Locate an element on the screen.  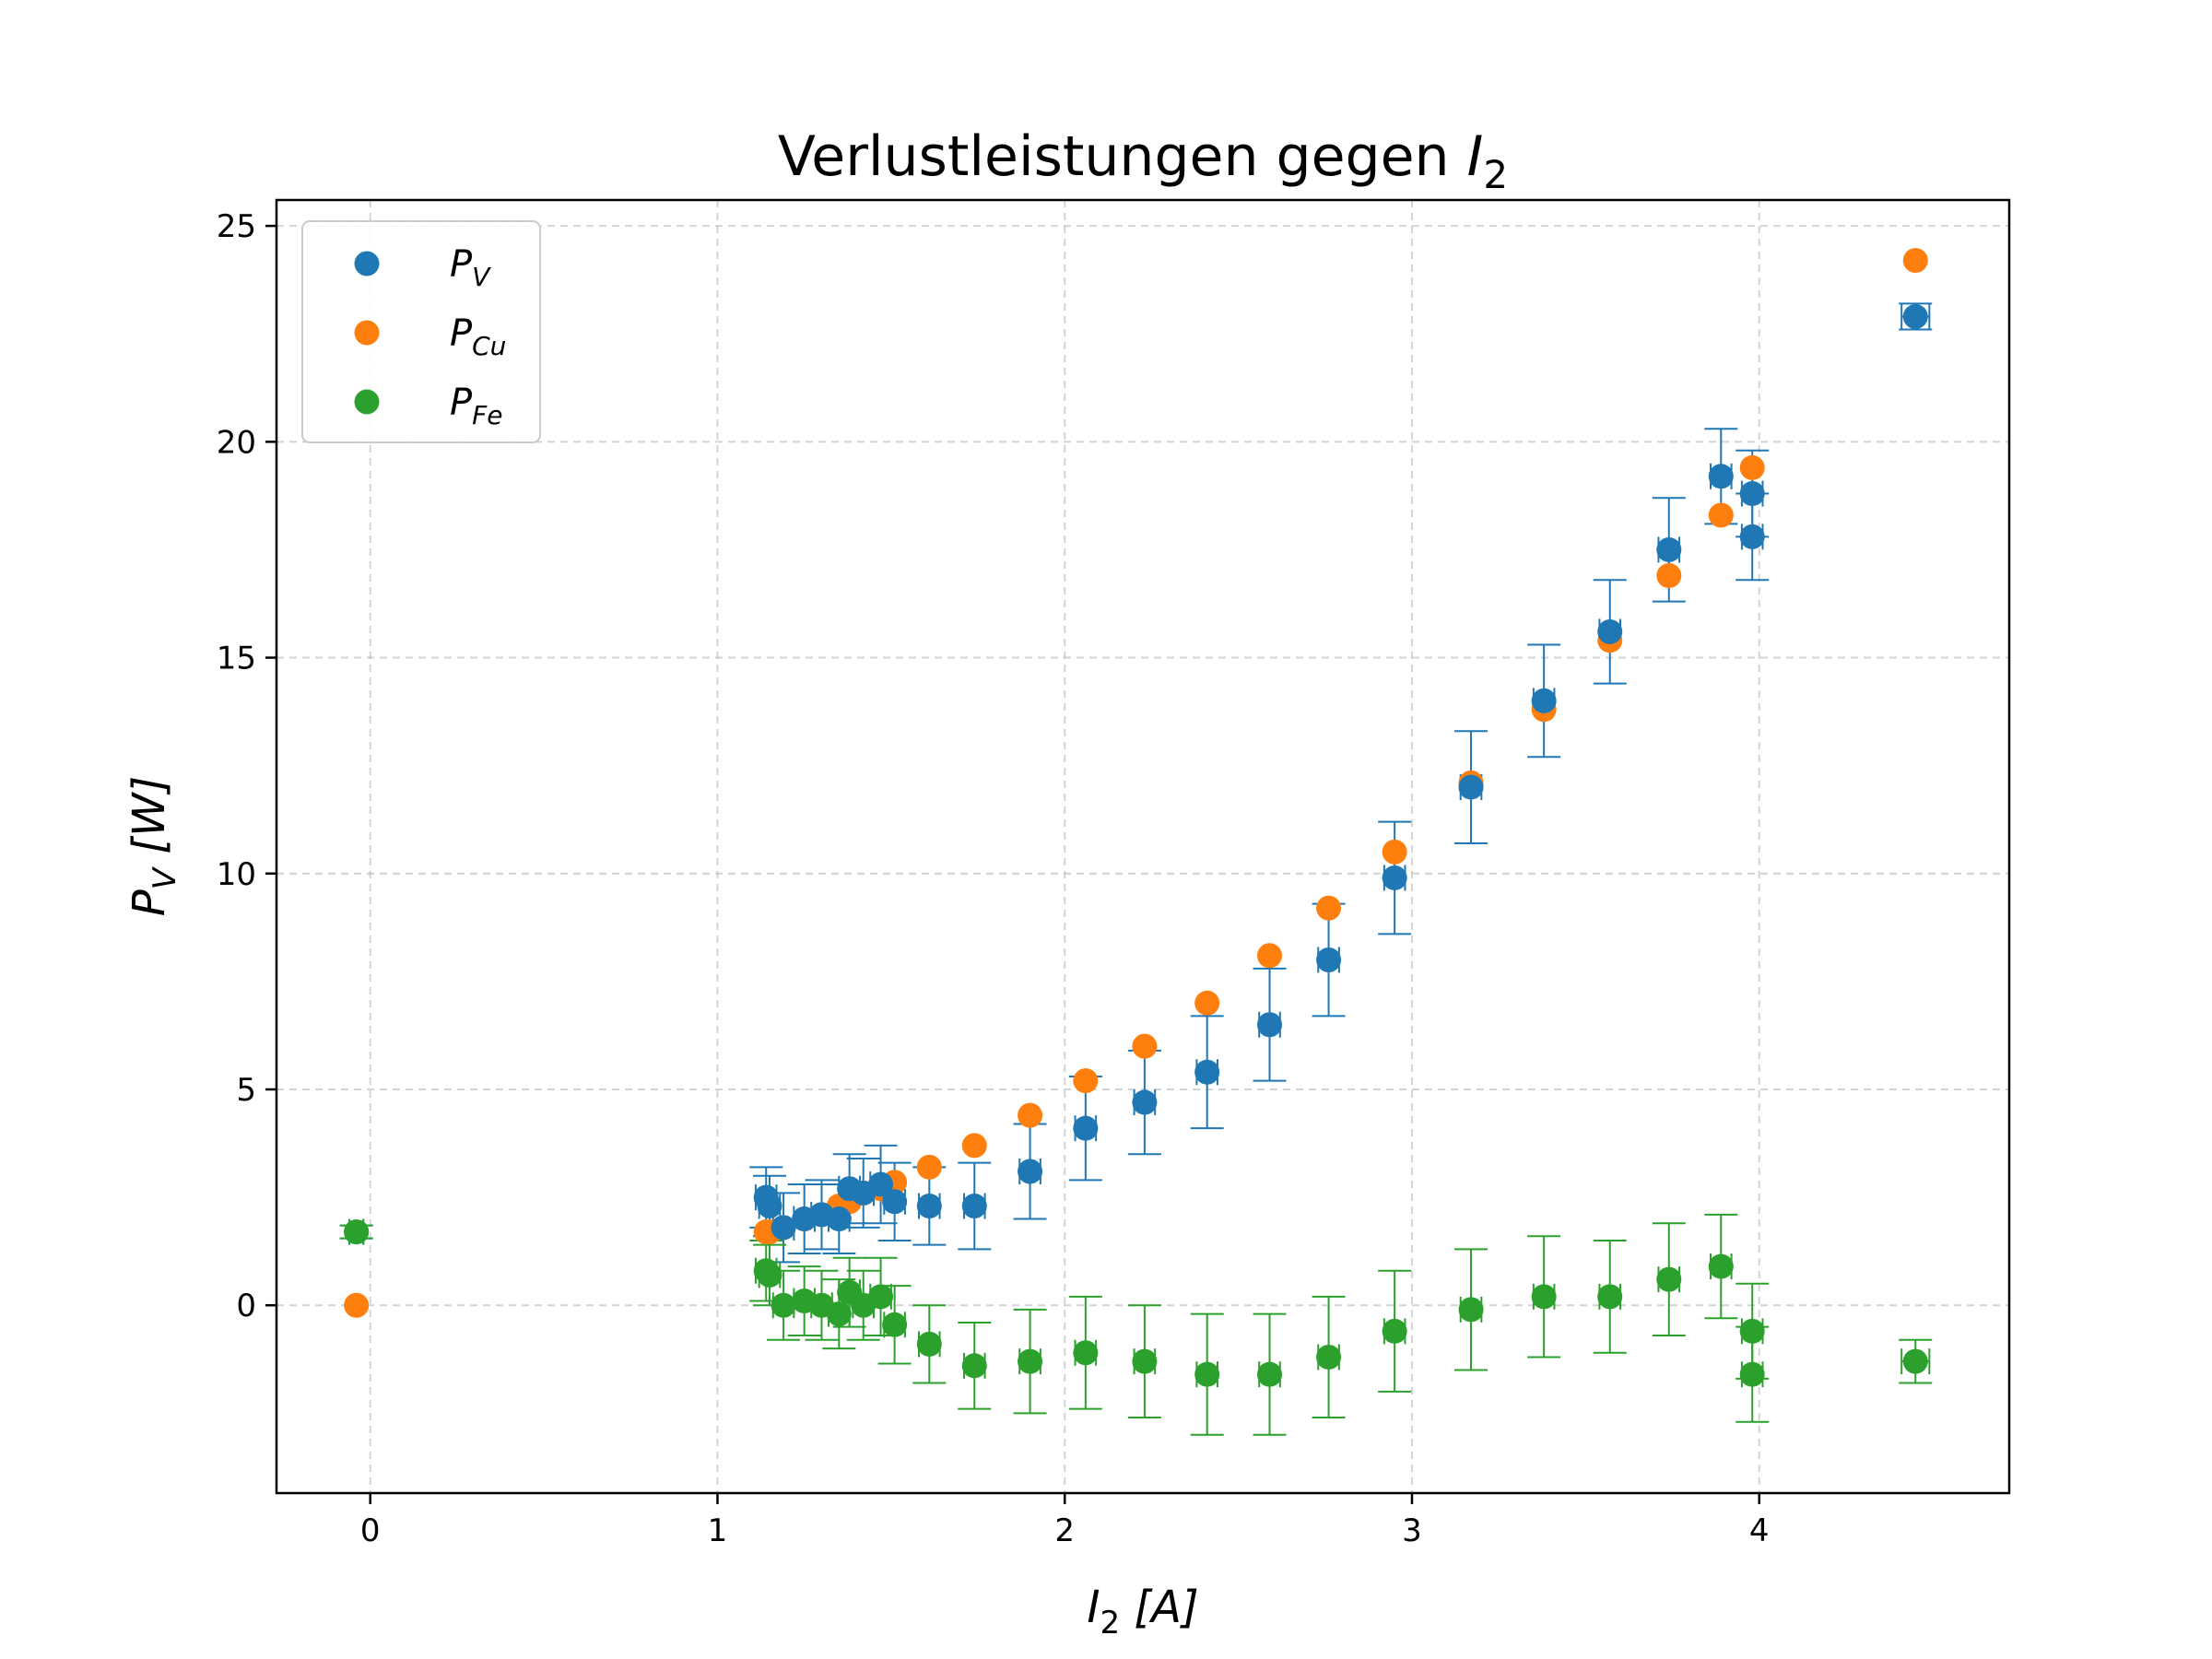
legend-label-PCu: PCu is located at coordinates (478, 336).